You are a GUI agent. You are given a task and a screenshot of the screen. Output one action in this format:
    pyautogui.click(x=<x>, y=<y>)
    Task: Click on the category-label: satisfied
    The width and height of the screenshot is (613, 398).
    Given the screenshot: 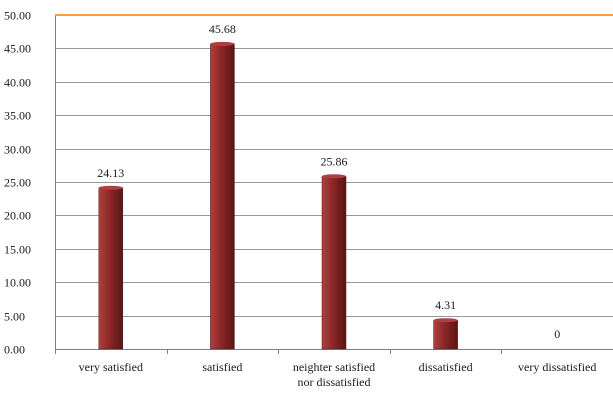 What is the action you would take?
    pyautogui.click(x=222, y=367)
    